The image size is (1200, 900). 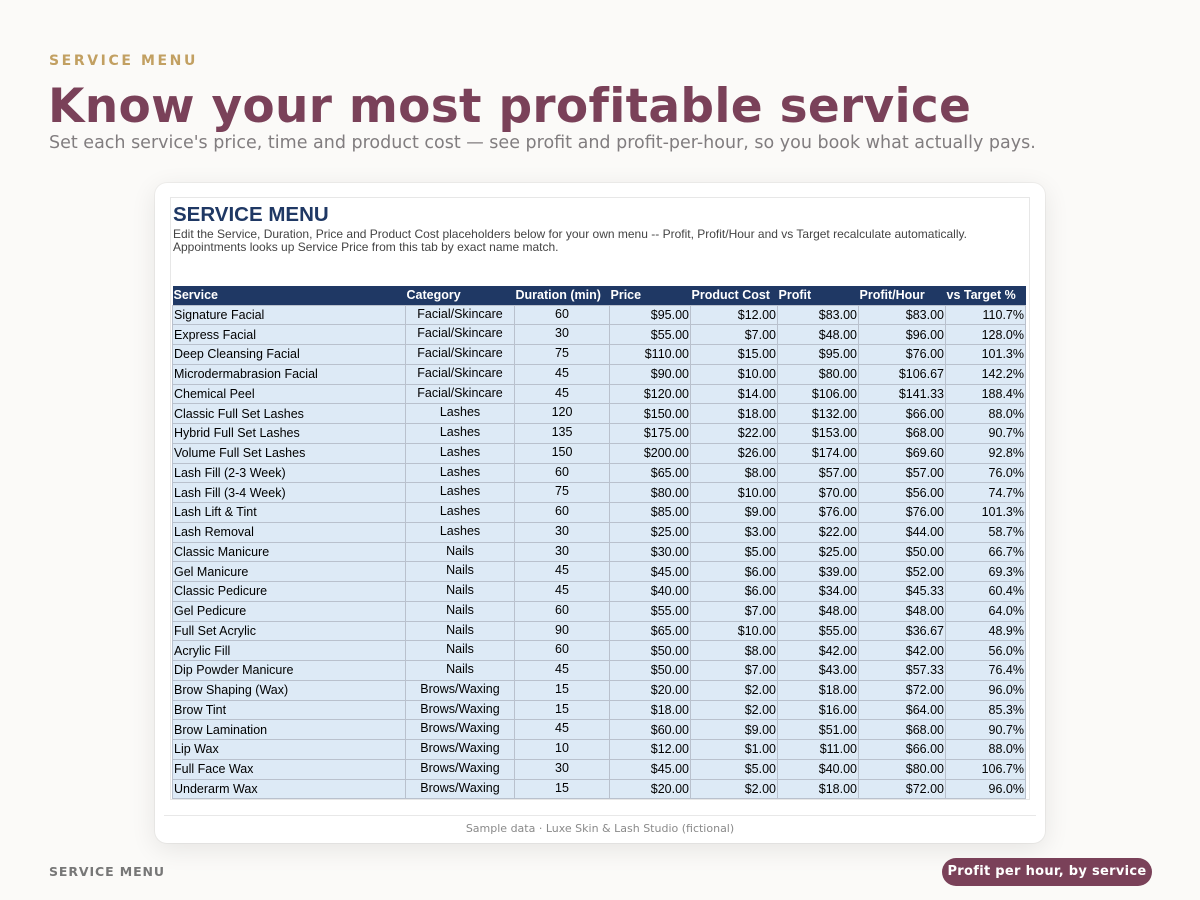 I want to click on cell-profit-hour: $36.67, so click(x=902, y=631).